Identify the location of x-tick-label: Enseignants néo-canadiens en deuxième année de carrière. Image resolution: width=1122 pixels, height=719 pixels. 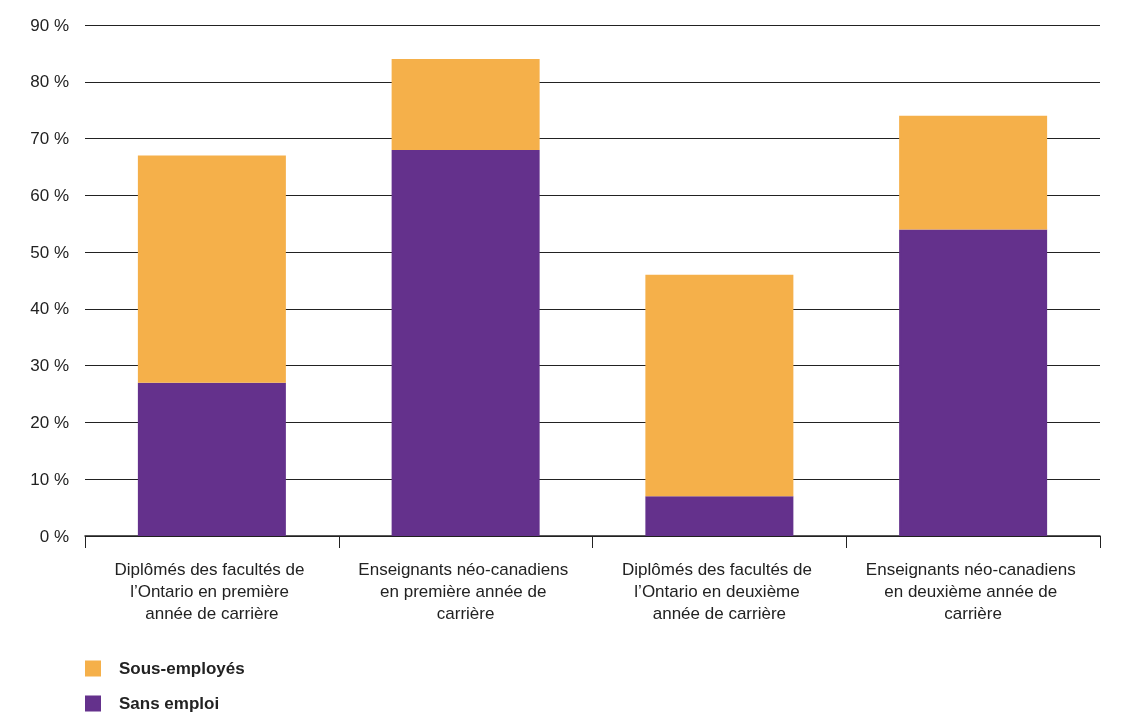
(973, 591).